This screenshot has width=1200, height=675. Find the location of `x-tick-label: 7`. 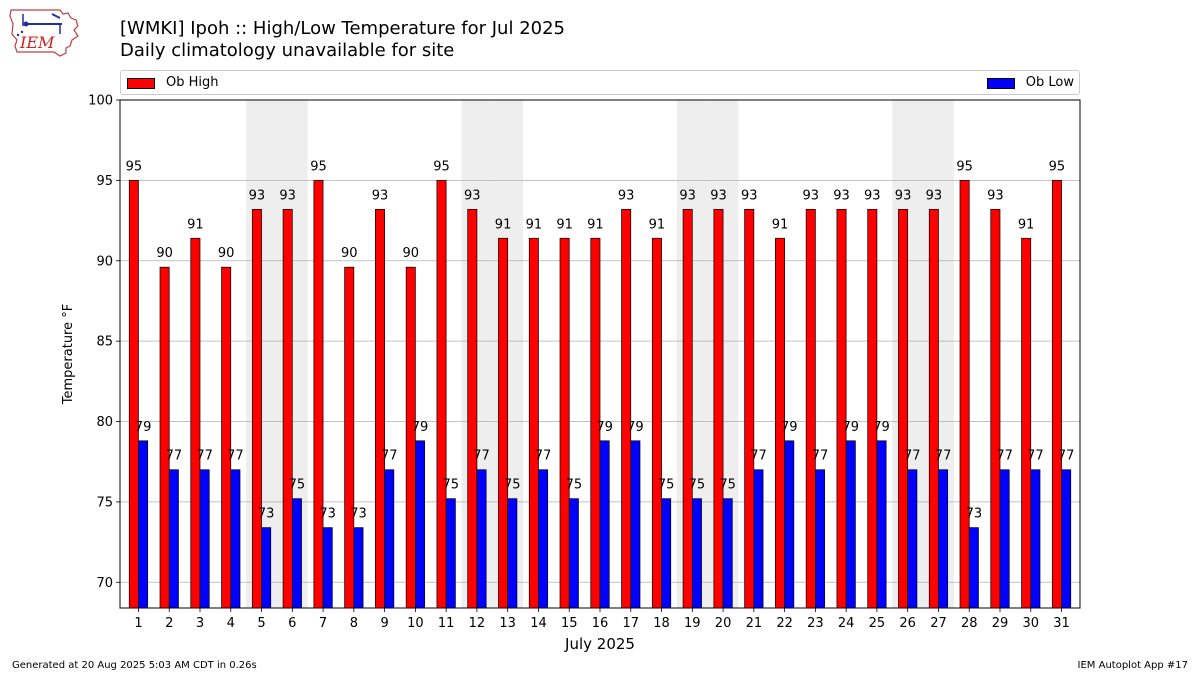

x-tick-label: 7 is located at coordinates (323, 623).